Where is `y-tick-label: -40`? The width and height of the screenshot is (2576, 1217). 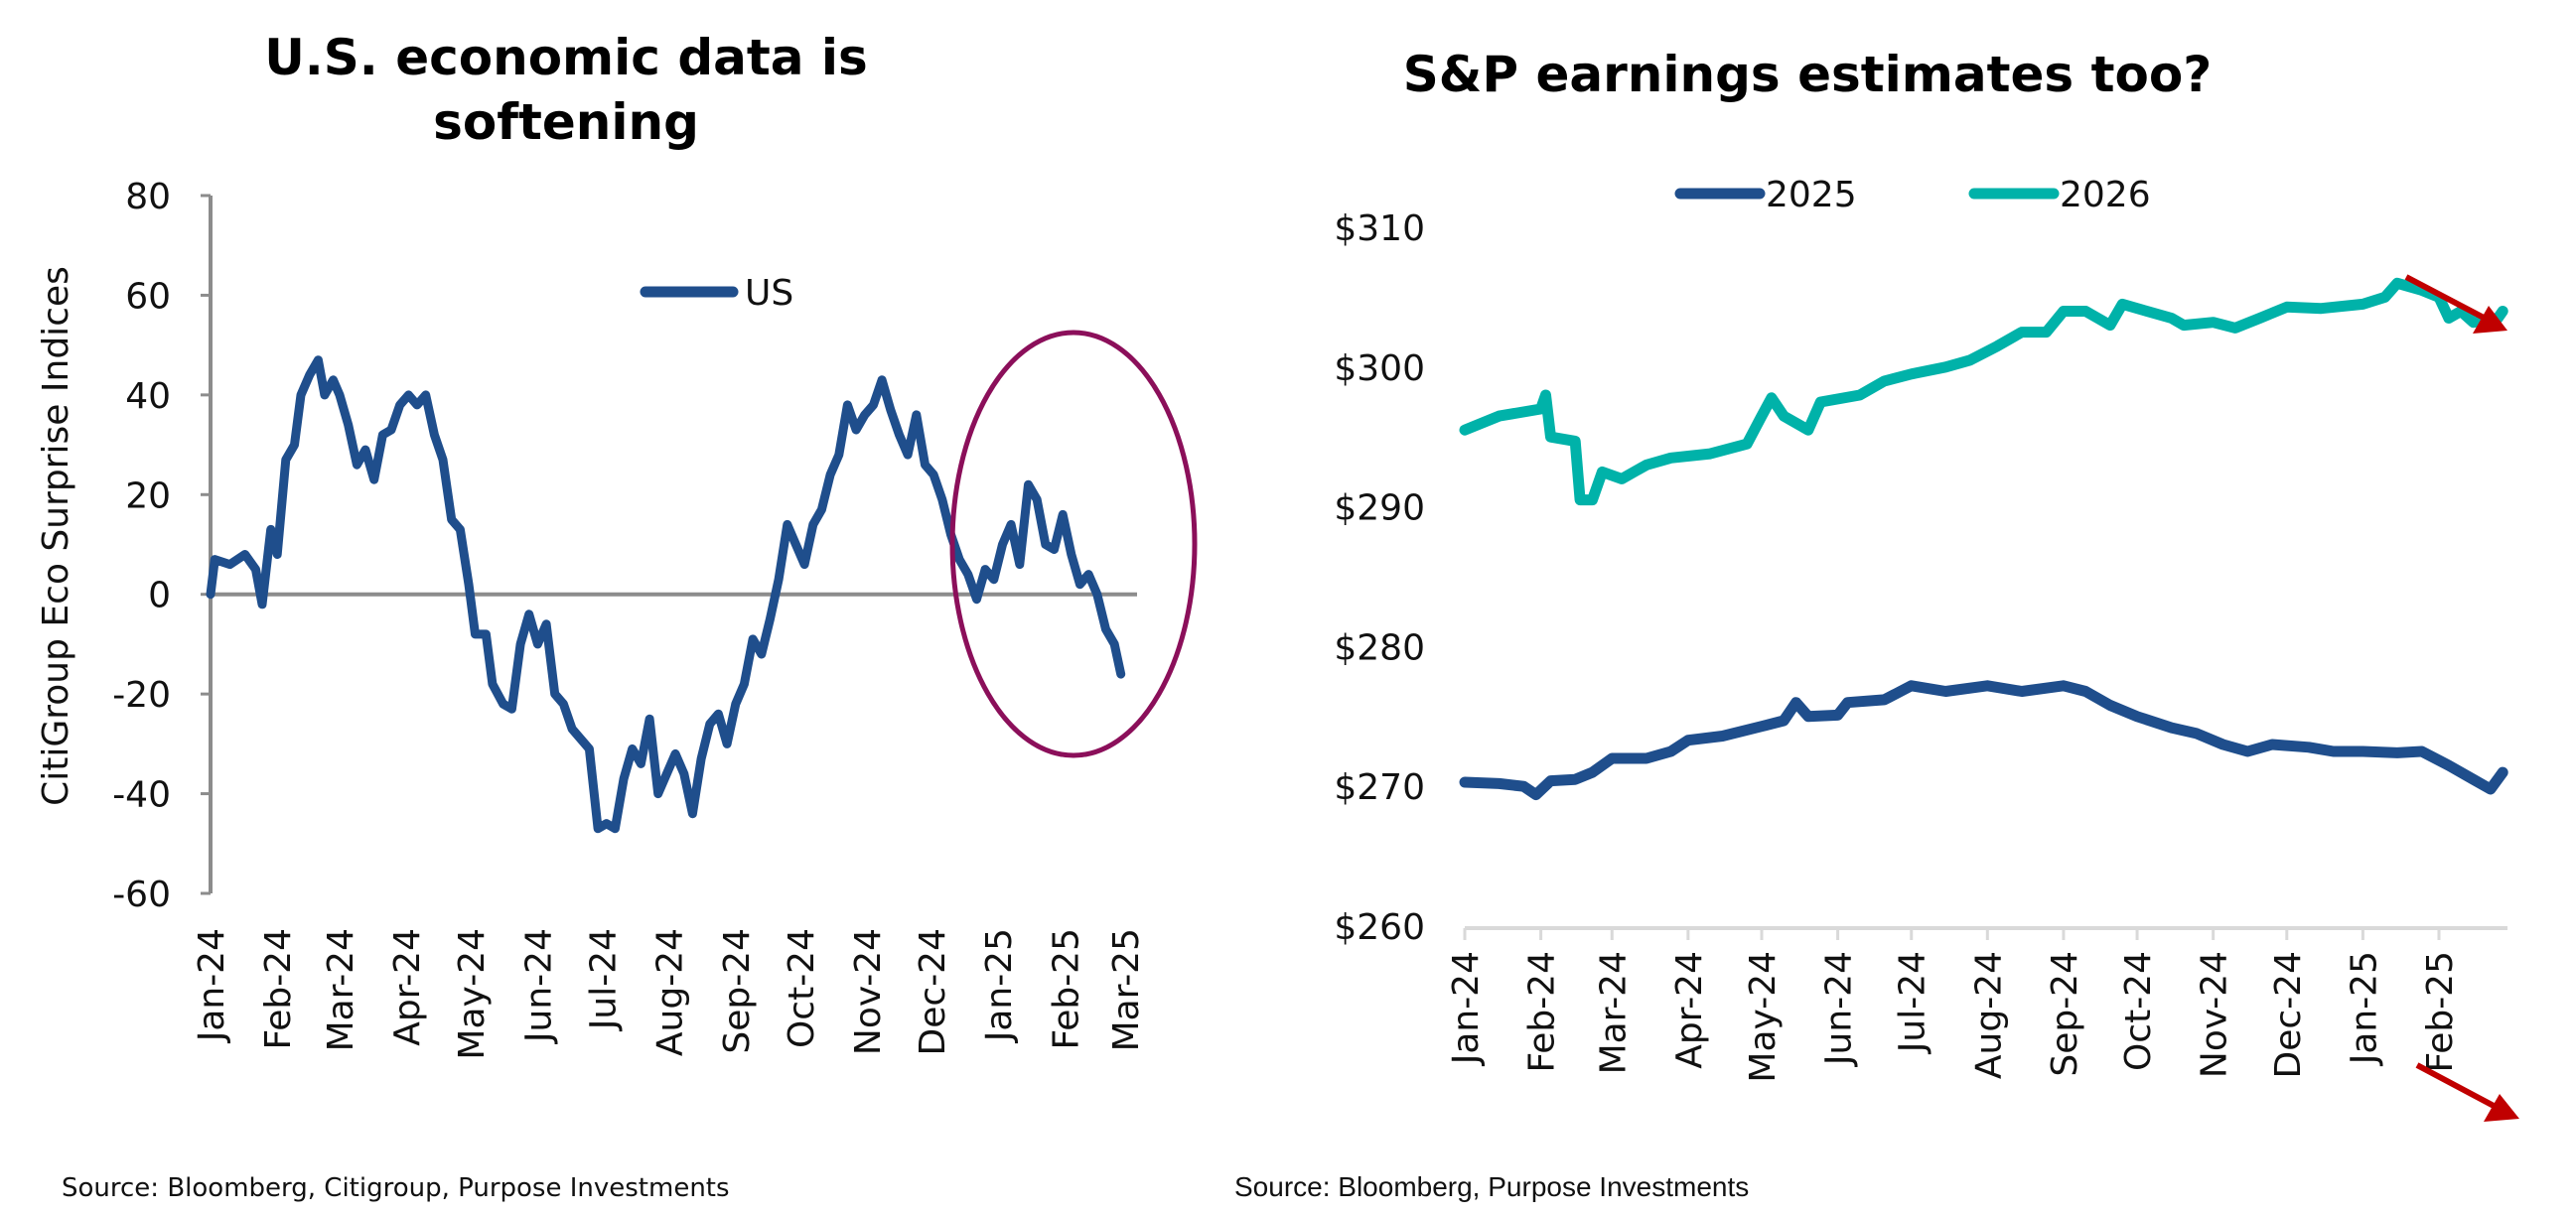 y-tick-label: -40 is located at coordinates (141, 795).